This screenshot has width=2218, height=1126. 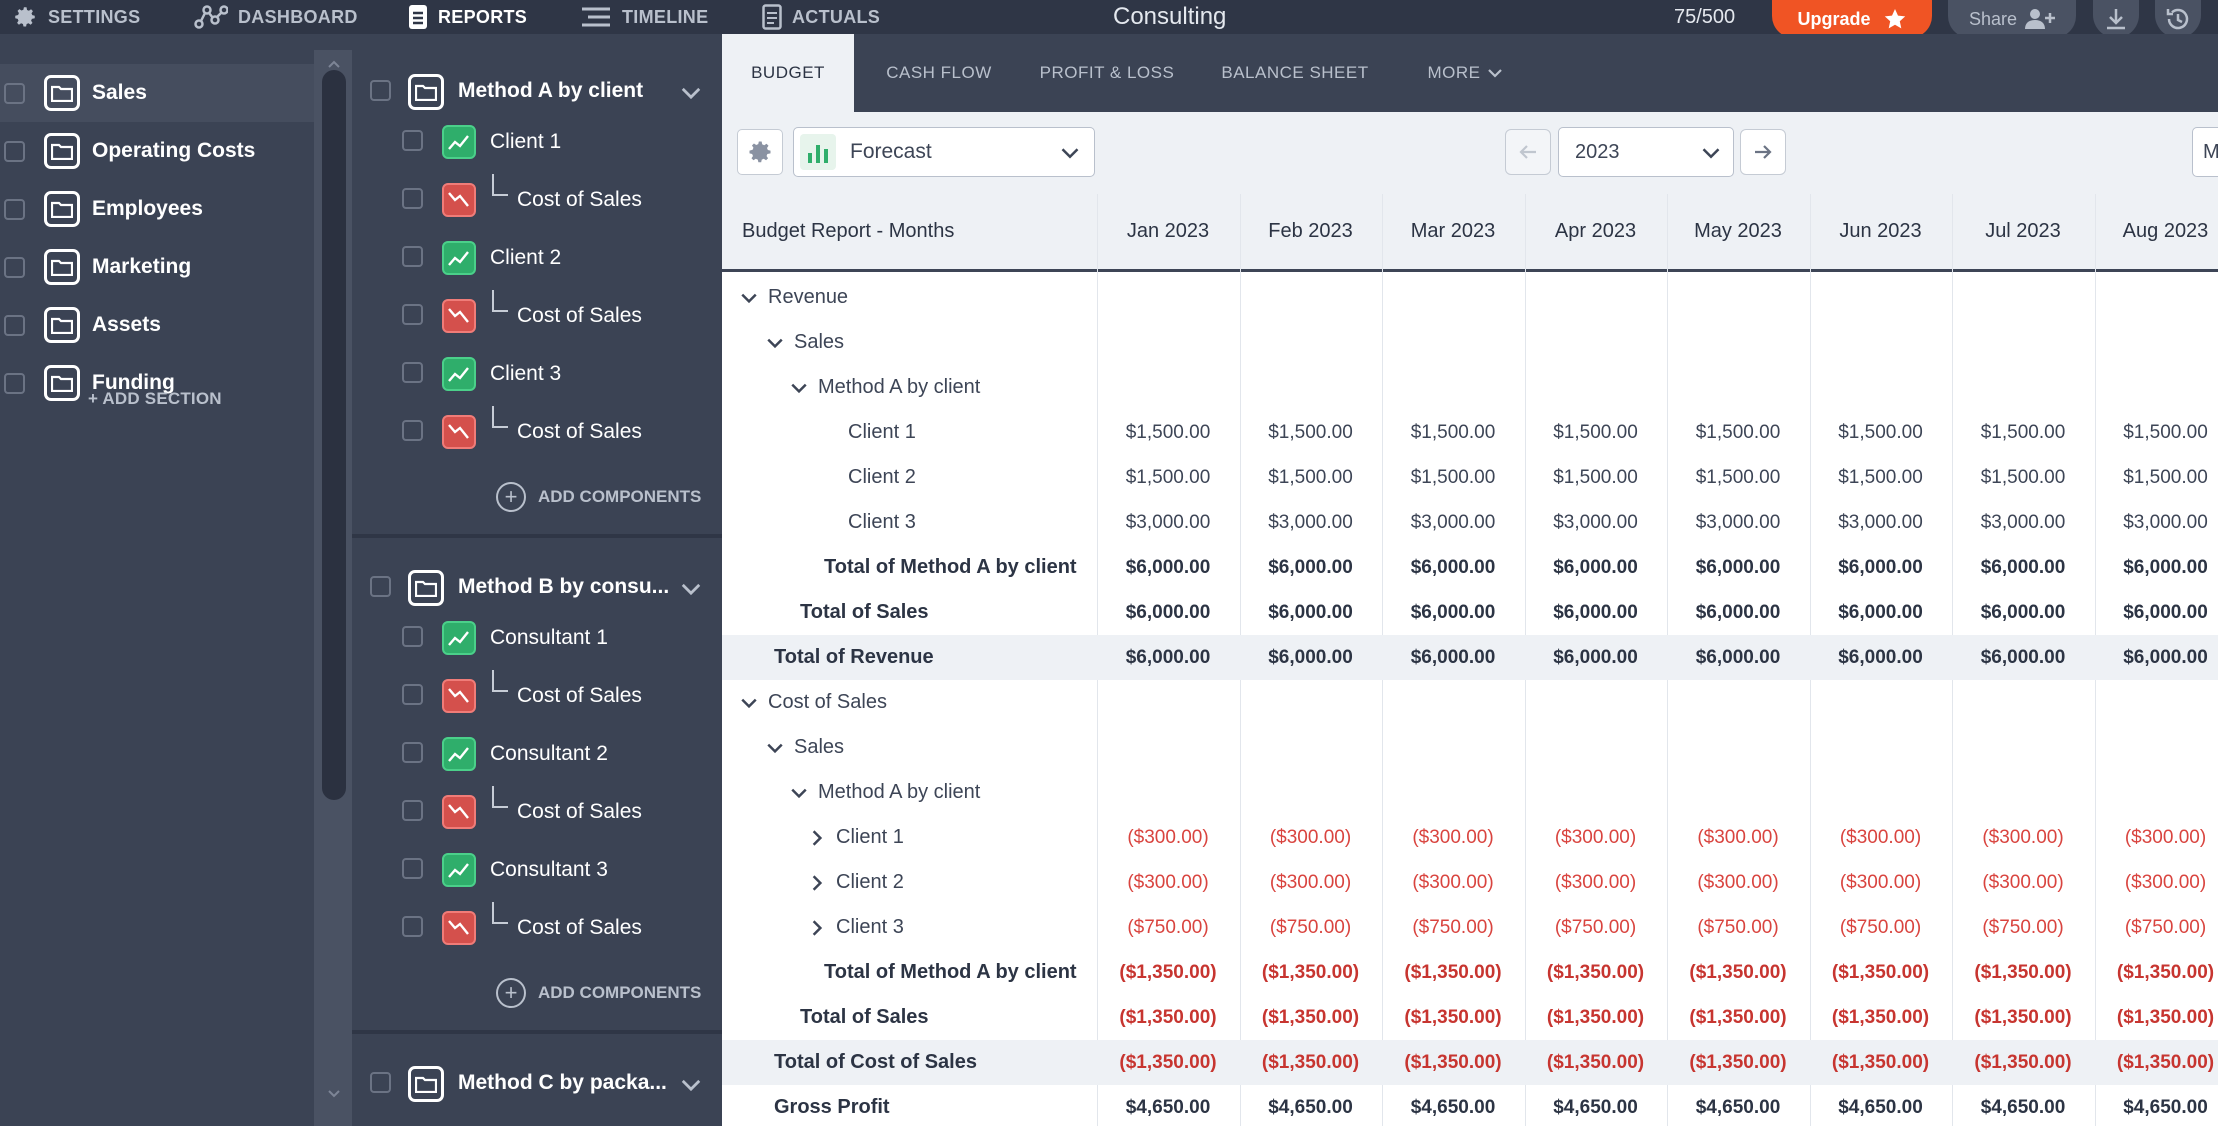 I want to click on report-settings-button, so click(x=760, y=152).